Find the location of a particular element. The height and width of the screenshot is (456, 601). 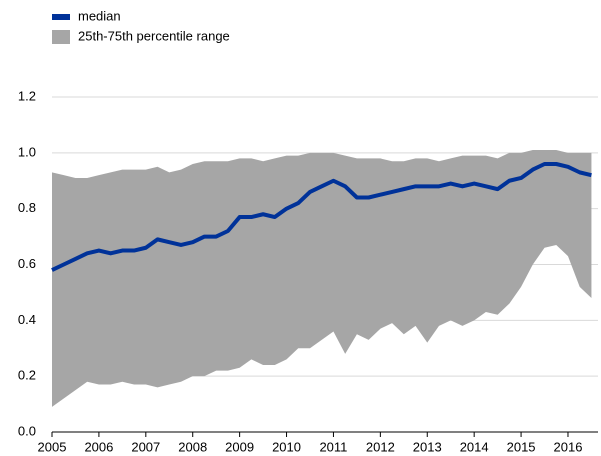

x-tick-label: 2012 is located at coordinates (380, 446).